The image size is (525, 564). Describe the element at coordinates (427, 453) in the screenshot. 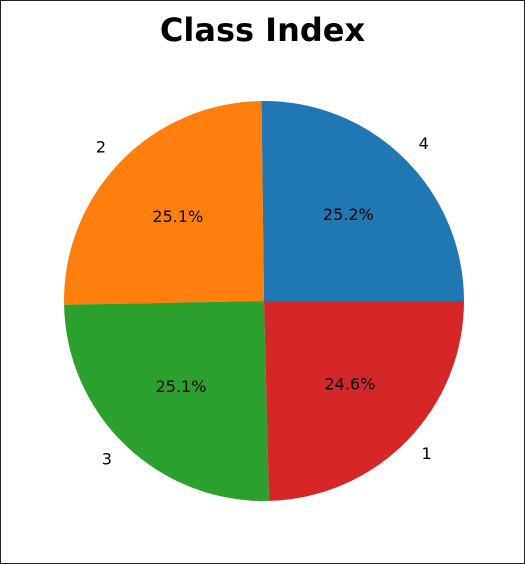

I see `slice-label-1: 1` at that location.